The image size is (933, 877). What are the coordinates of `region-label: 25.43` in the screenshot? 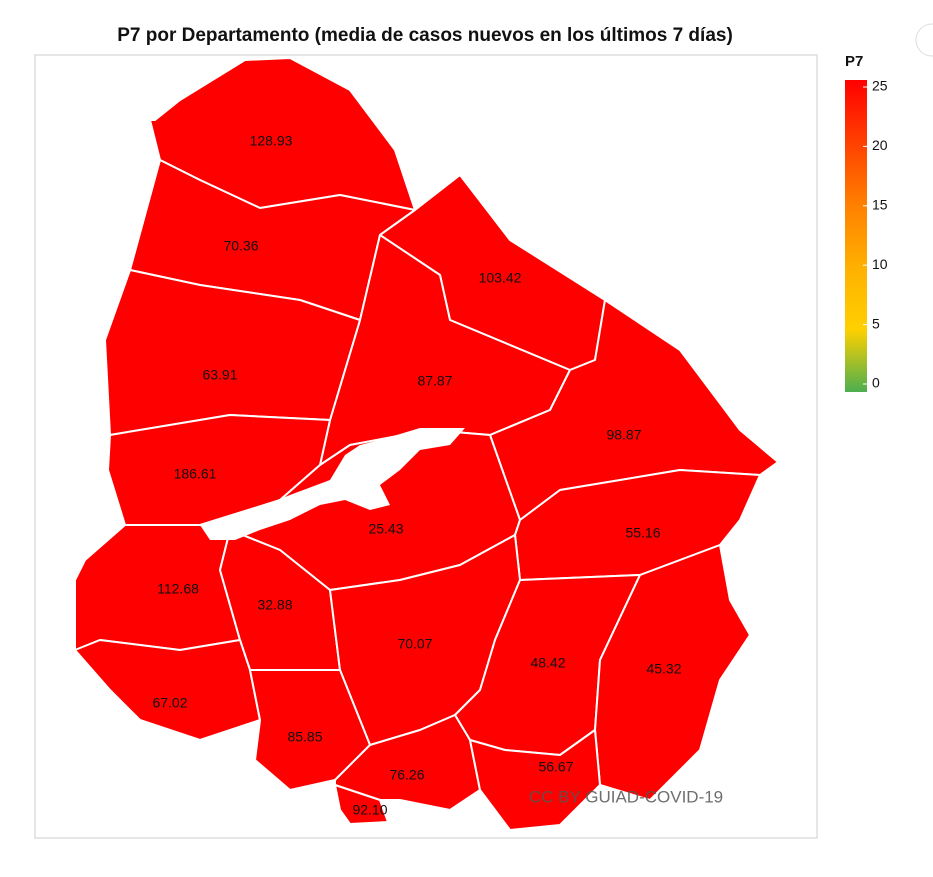 It's located at (385, 529).